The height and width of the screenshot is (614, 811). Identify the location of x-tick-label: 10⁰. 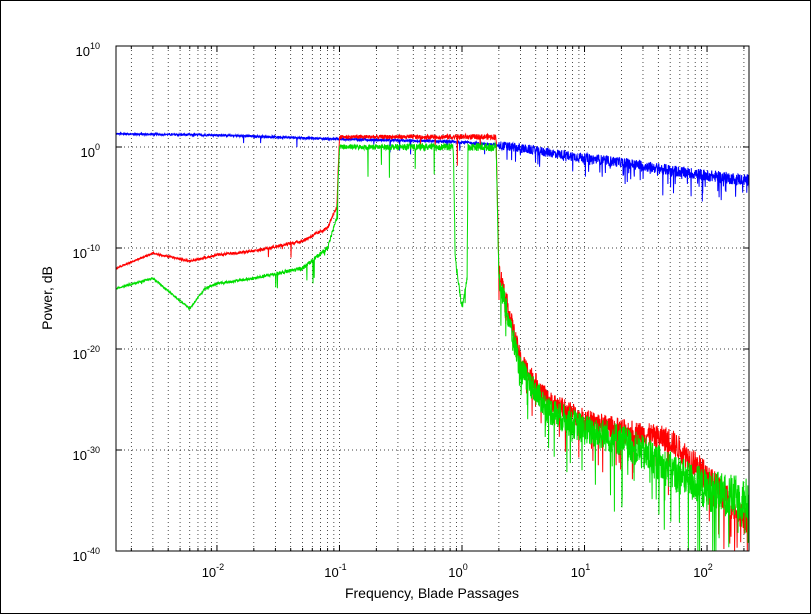
(457, 571).